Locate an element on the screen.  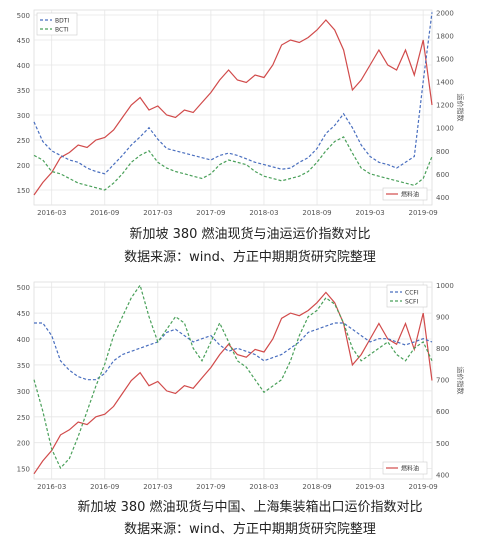
chart1-source: 数据来源：wind、方正中期期货研究院整理 is located at coordinates (250, 257).